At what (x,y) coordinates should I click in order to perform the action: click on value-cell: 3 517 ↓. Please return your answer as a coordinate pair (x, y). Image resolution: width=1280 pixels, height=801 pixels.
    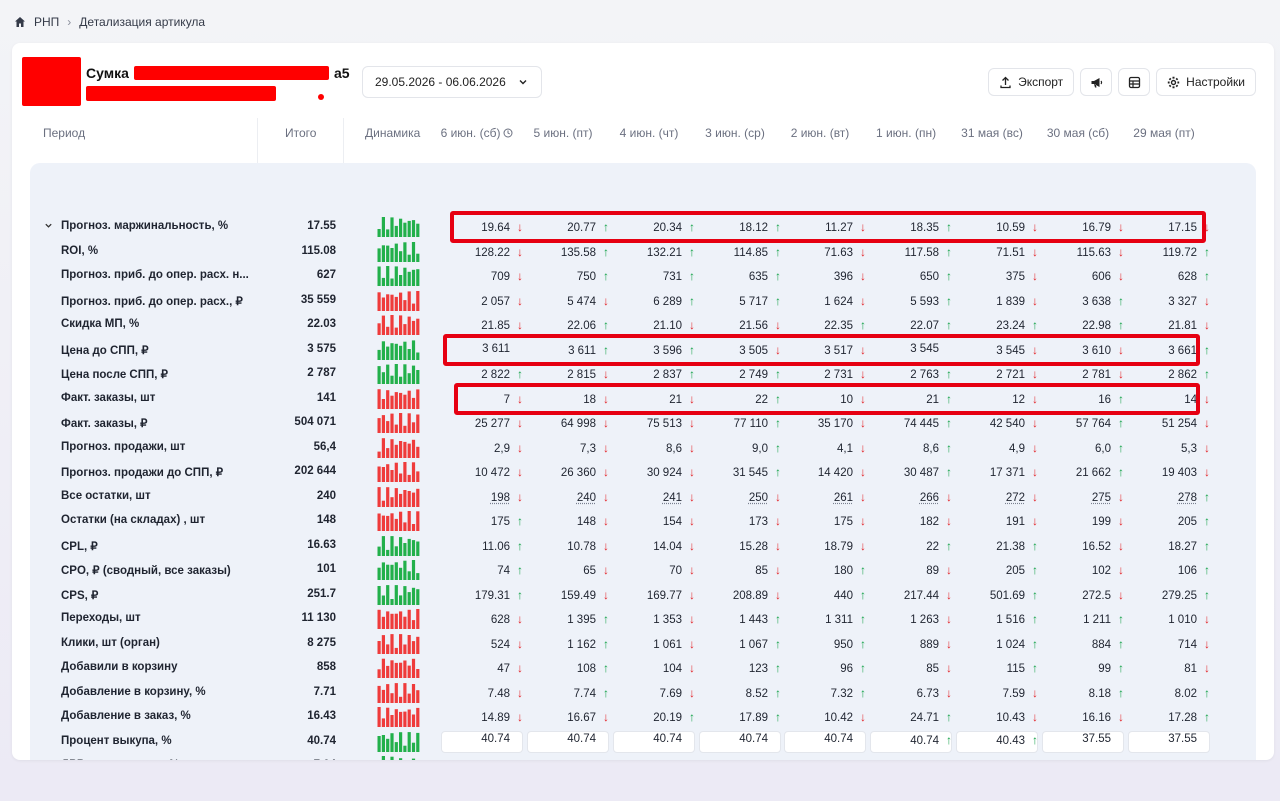
    Looking at the image, I should click on (826, 350).